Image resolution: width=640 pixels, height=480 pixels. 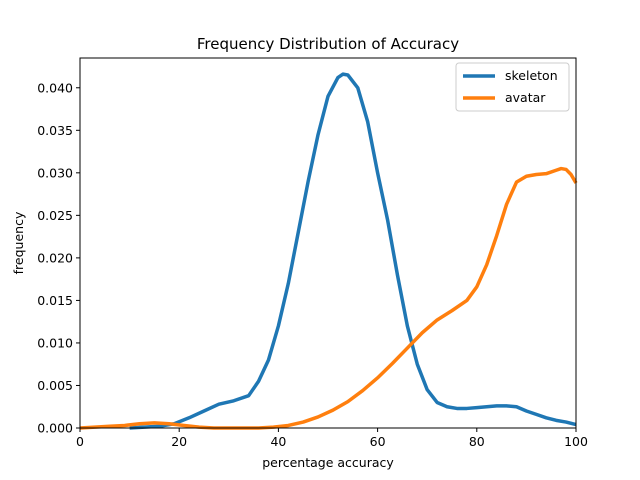 I want to click on x-tick-label: 80, so click(x=477, y=441).